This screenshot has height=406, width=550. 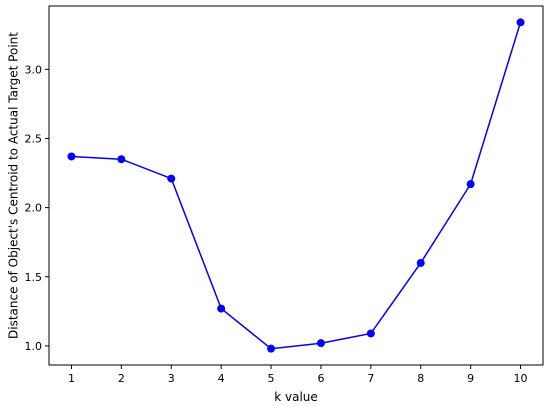 What do you see at coordinates (271, 378) in the screenshot?
I see `x-tick-label: 5` at bounding box center [271, 378].